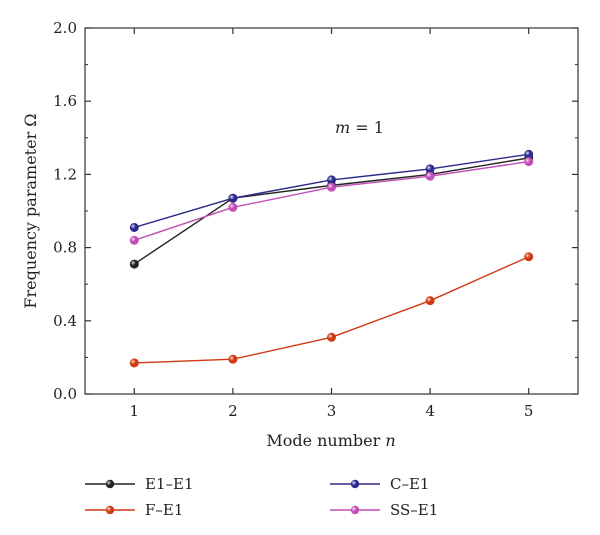  I want to click on y-tick-label: 0.0, so click(65, 394).